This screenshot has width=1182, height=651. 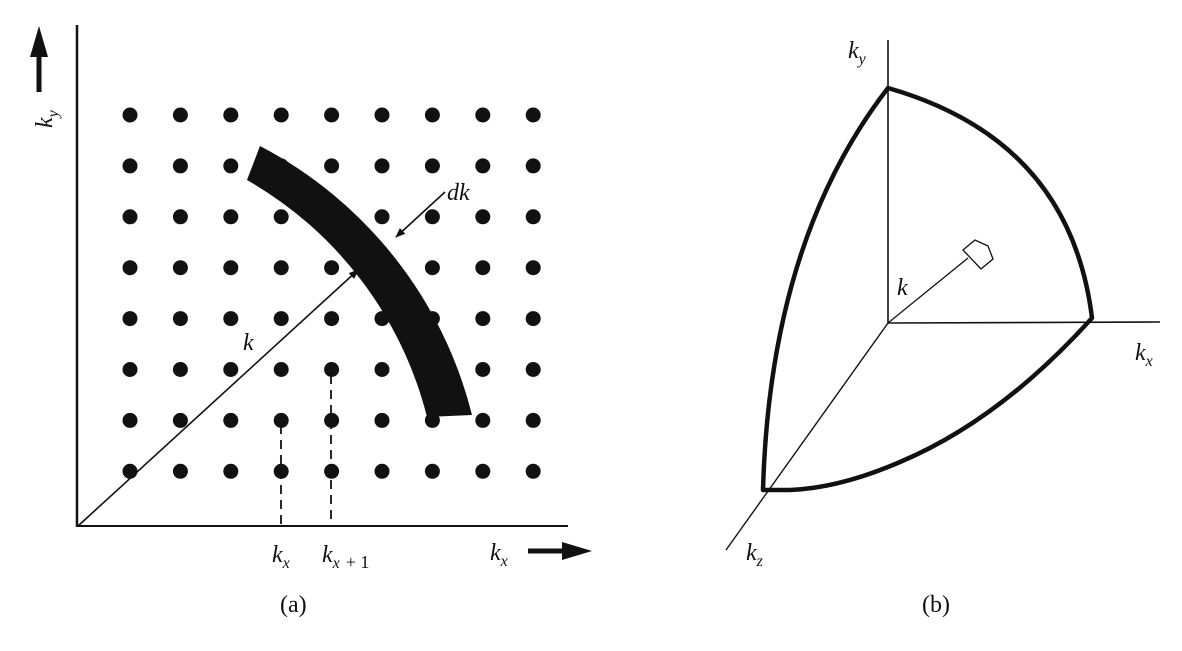 I want to click on kz-label: kz, so click(x=755, y=555).